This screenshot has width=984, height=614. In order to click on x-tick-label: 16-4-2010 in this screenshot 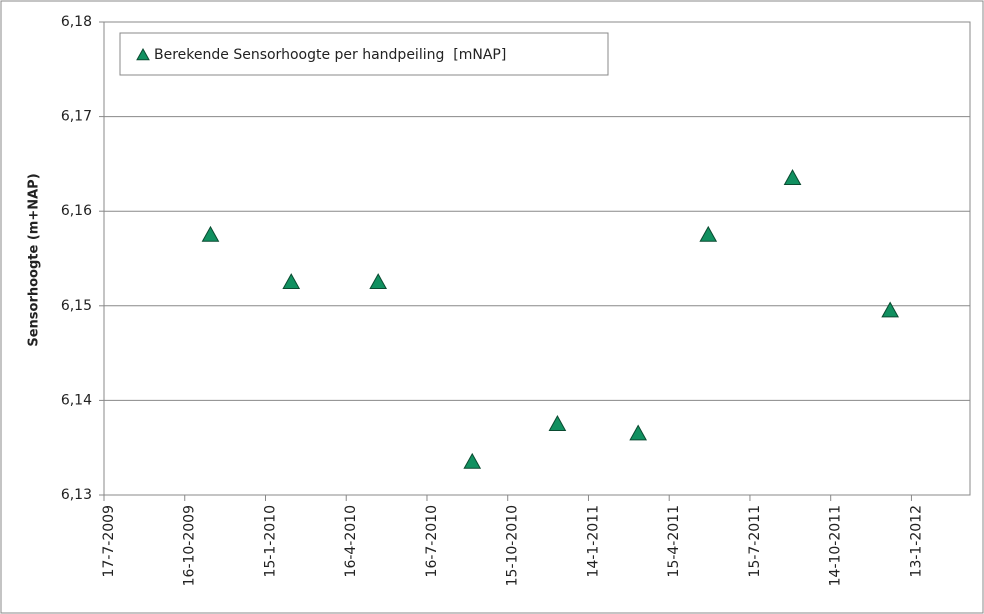, I will do `click(351, 541)`.